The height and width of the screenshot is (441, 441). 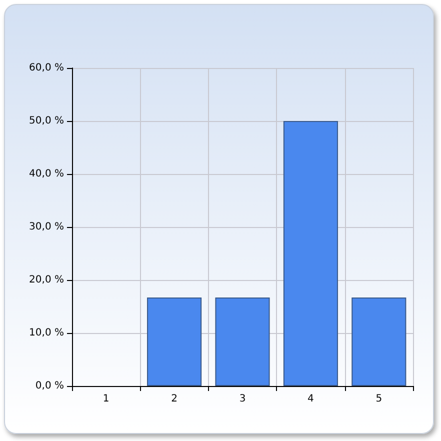 I want to click on y-tick-label: 0,0 %, so click(x=49, y=386).